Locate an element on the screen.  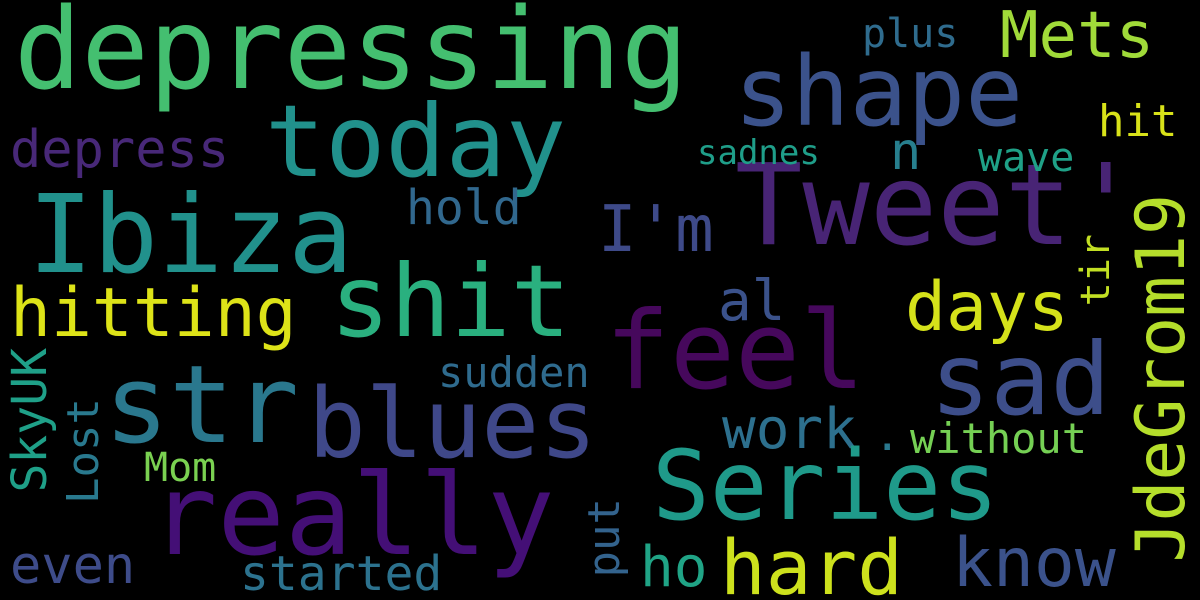
word-today: today is located at coordinates (416, 141).